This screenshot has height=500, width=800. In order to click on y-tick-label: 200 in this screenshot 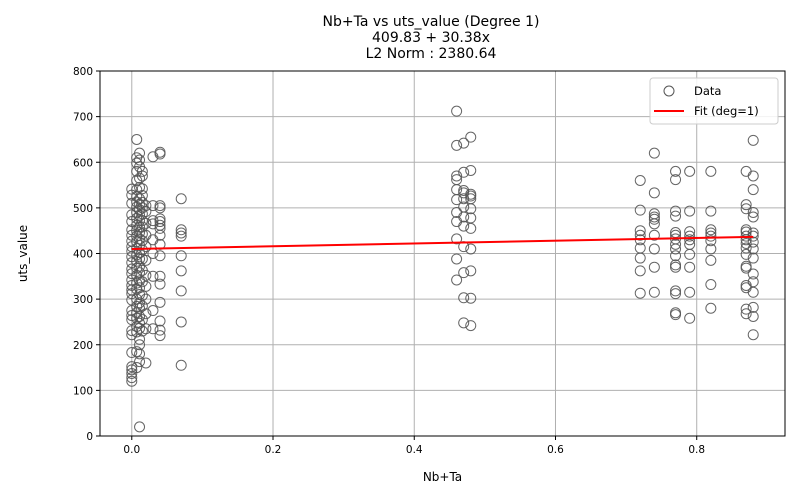, I will do `click(83, 346)`.